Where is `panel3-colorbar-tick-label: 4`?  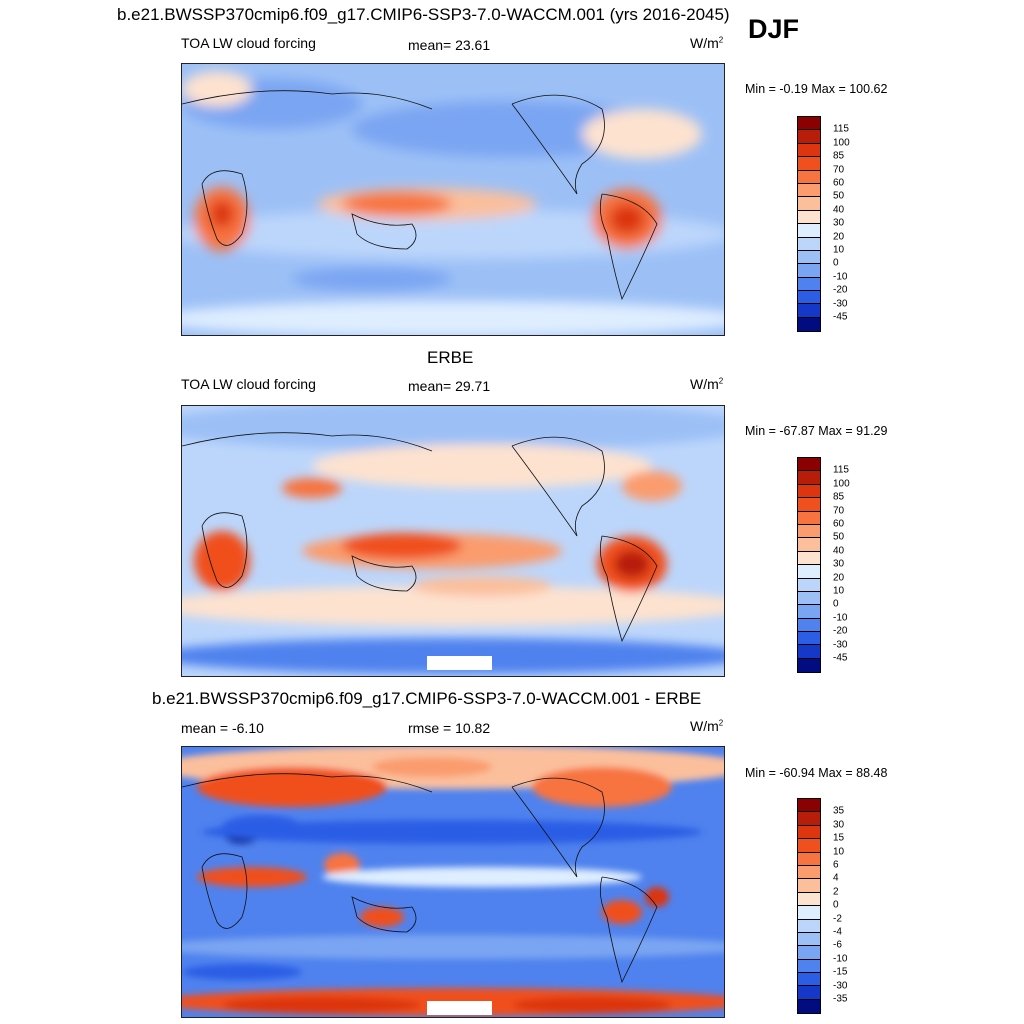
panel3-colorbar-tick-label: 4 is located at coordinates (836, 878).